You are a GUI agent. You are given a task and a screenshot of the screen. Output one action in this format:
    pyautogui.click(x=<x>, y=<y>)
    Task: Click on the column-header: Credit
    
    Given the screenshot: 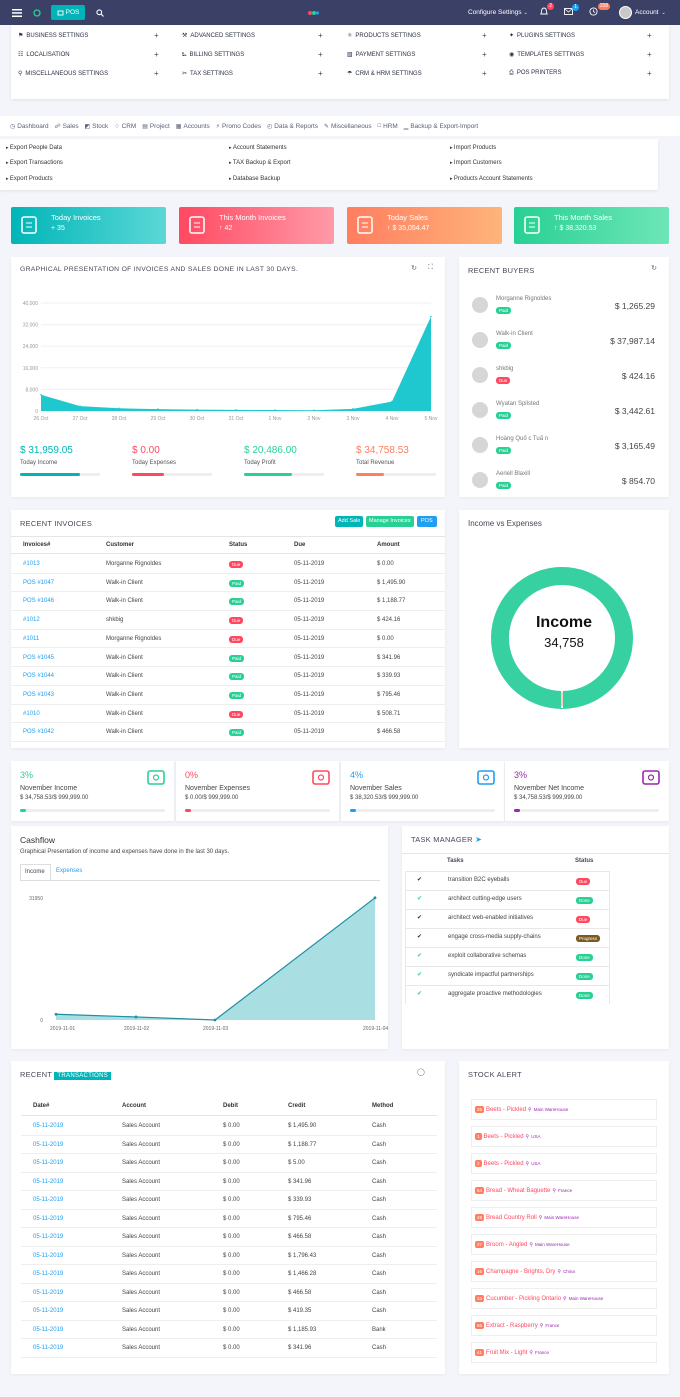 What is the action you would take?
    pyautogui.click(x=297, y=1106)
    